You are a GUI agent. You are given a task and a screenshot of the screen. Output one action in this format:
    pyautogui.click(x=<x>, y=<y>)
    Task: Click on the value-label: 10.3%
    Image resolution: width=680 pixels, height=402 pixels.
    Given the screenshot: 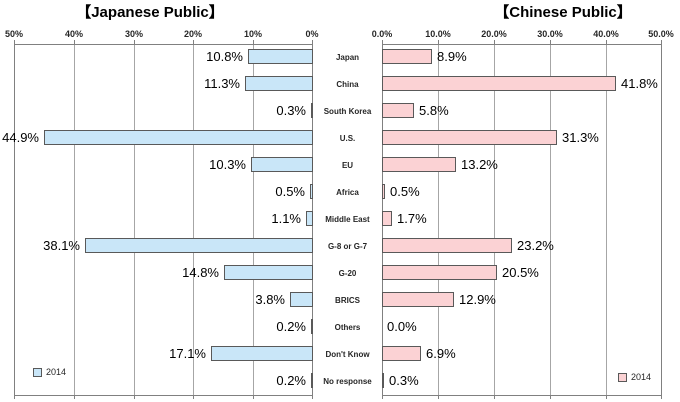 What is the action you would take?
    pyautogui.click(x=227, y=164)
    